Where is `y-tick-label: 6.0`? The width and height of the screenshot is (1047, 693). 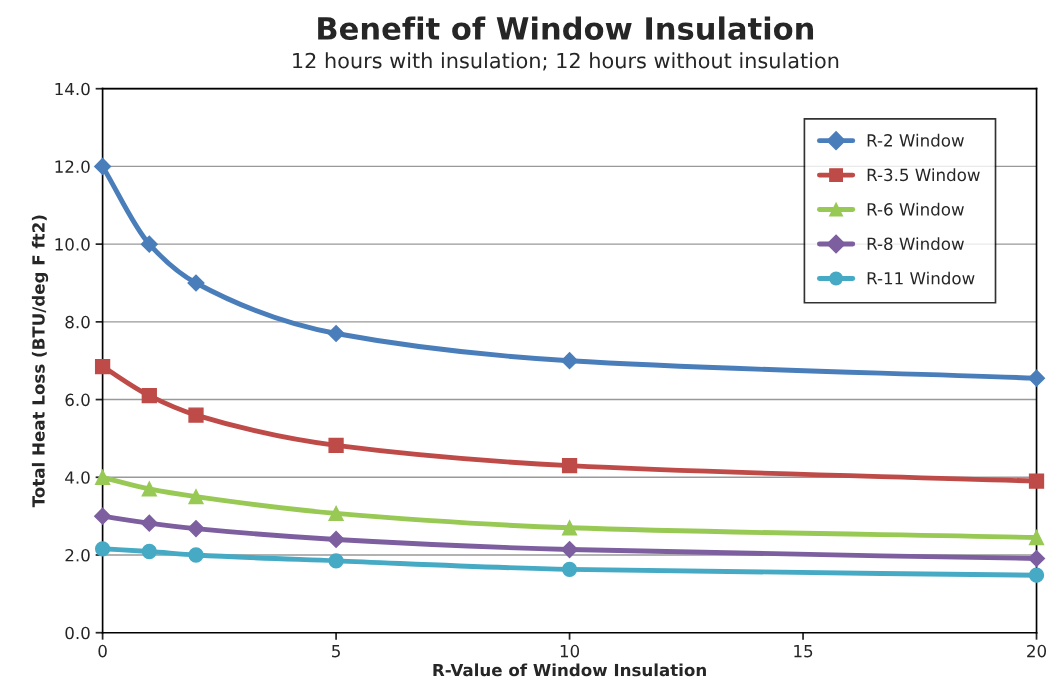
y-tick-label: 6.0 is located at coordinates (77, 400).